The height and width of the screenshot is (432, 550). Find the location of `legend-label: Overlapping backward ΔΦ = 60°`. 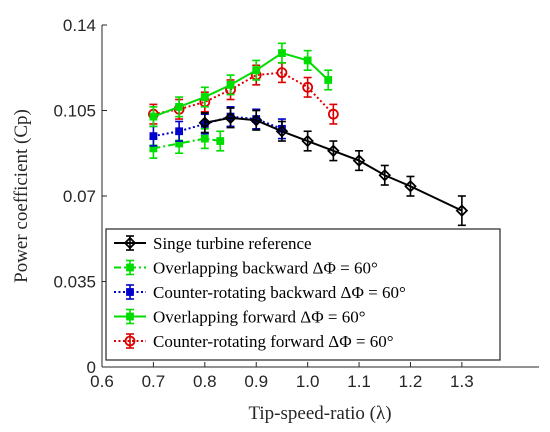

legend-label: Overlapping backward ΔΦ = 60° is located at coordinates (265, 268).